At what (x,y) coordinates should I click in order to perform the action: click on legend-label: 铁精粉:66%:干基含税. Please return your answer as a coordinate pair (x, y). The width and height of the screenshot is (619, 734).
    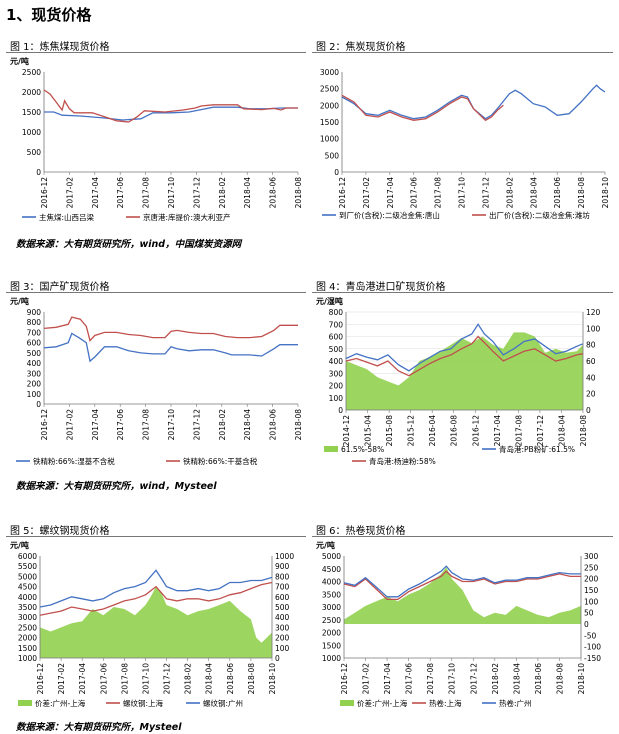
    Looking at the image, I should click on (220, 461).